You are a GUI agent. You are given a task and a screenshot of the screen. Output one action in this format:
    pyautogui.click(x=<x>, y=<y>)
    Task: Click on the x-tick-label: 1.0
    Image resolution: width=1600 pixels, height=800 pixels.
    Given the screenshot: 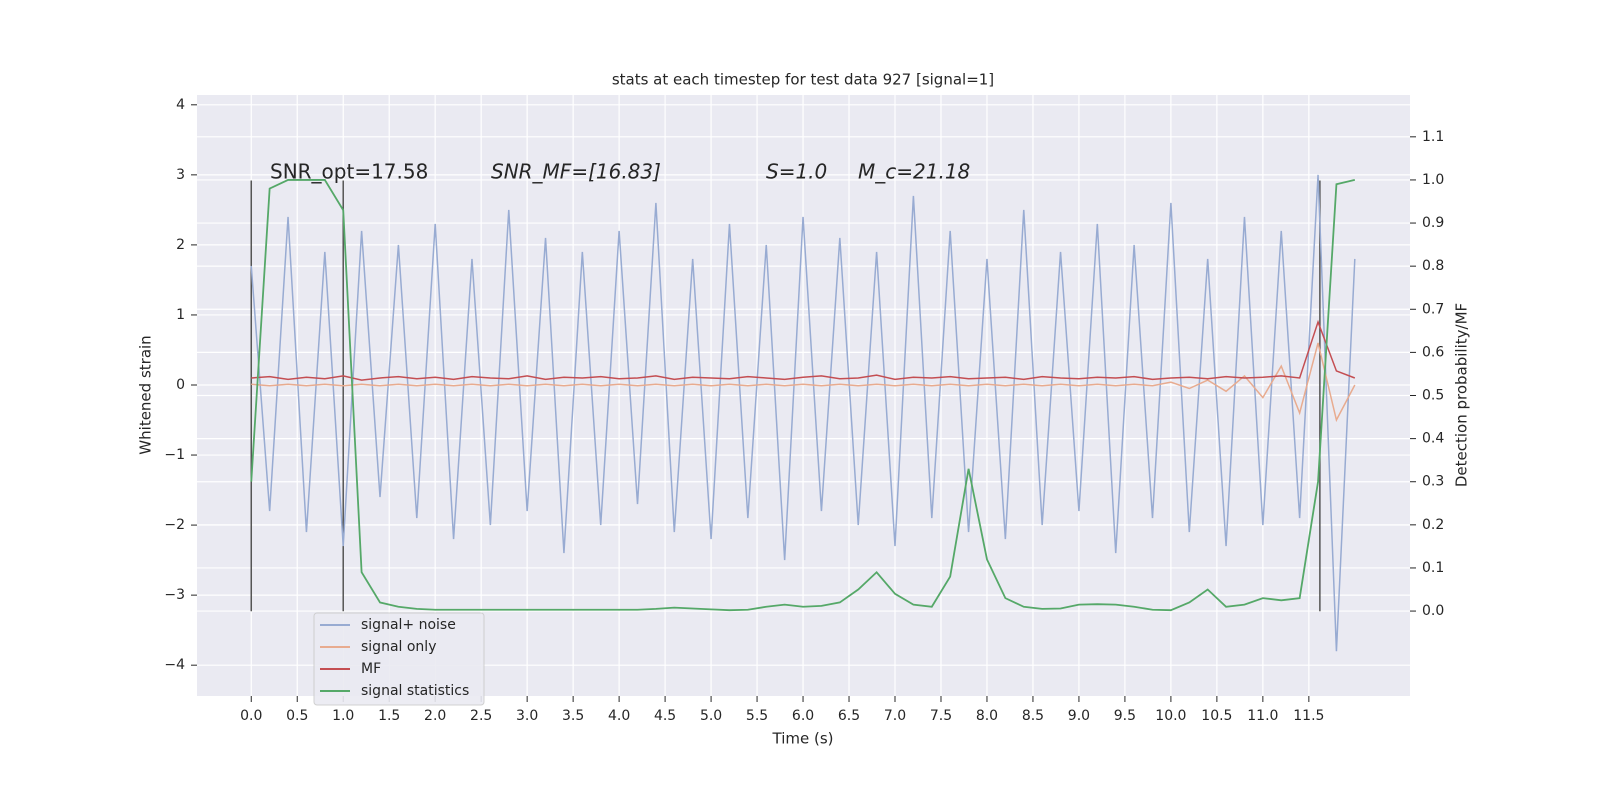 What is the action you would take?
    pyautogui.click(x=343, y=716)
    